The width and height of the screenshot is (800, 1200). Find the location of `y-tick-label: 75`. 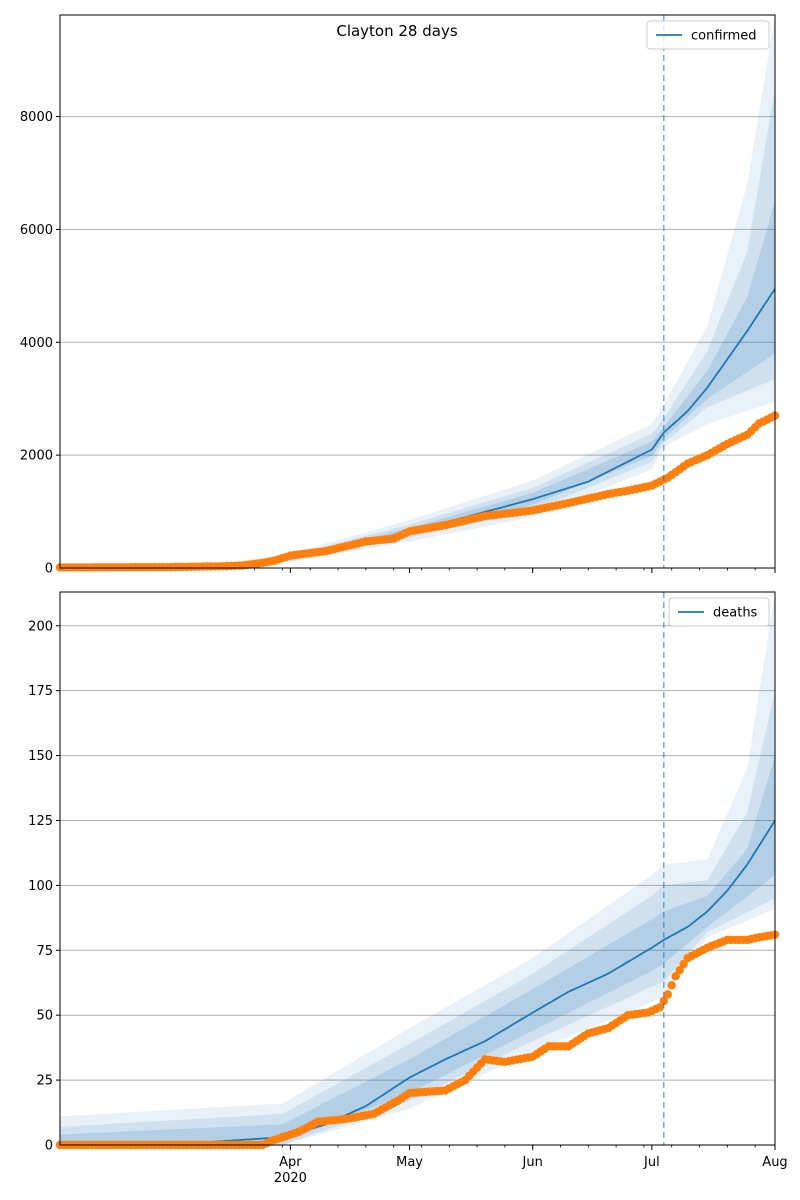

y-tick-label: 75 is located at coordinates (44, 951).